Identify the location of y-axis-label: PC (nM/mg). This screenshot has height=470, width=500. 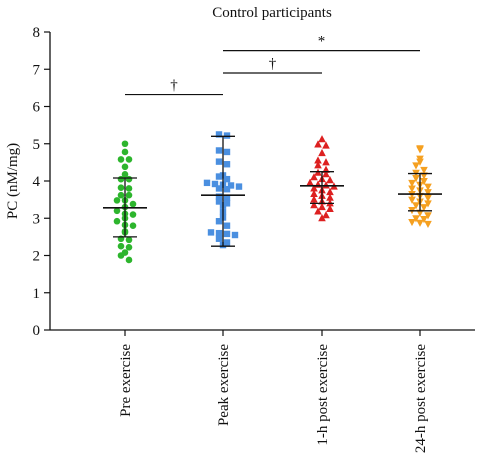
(13, 181).